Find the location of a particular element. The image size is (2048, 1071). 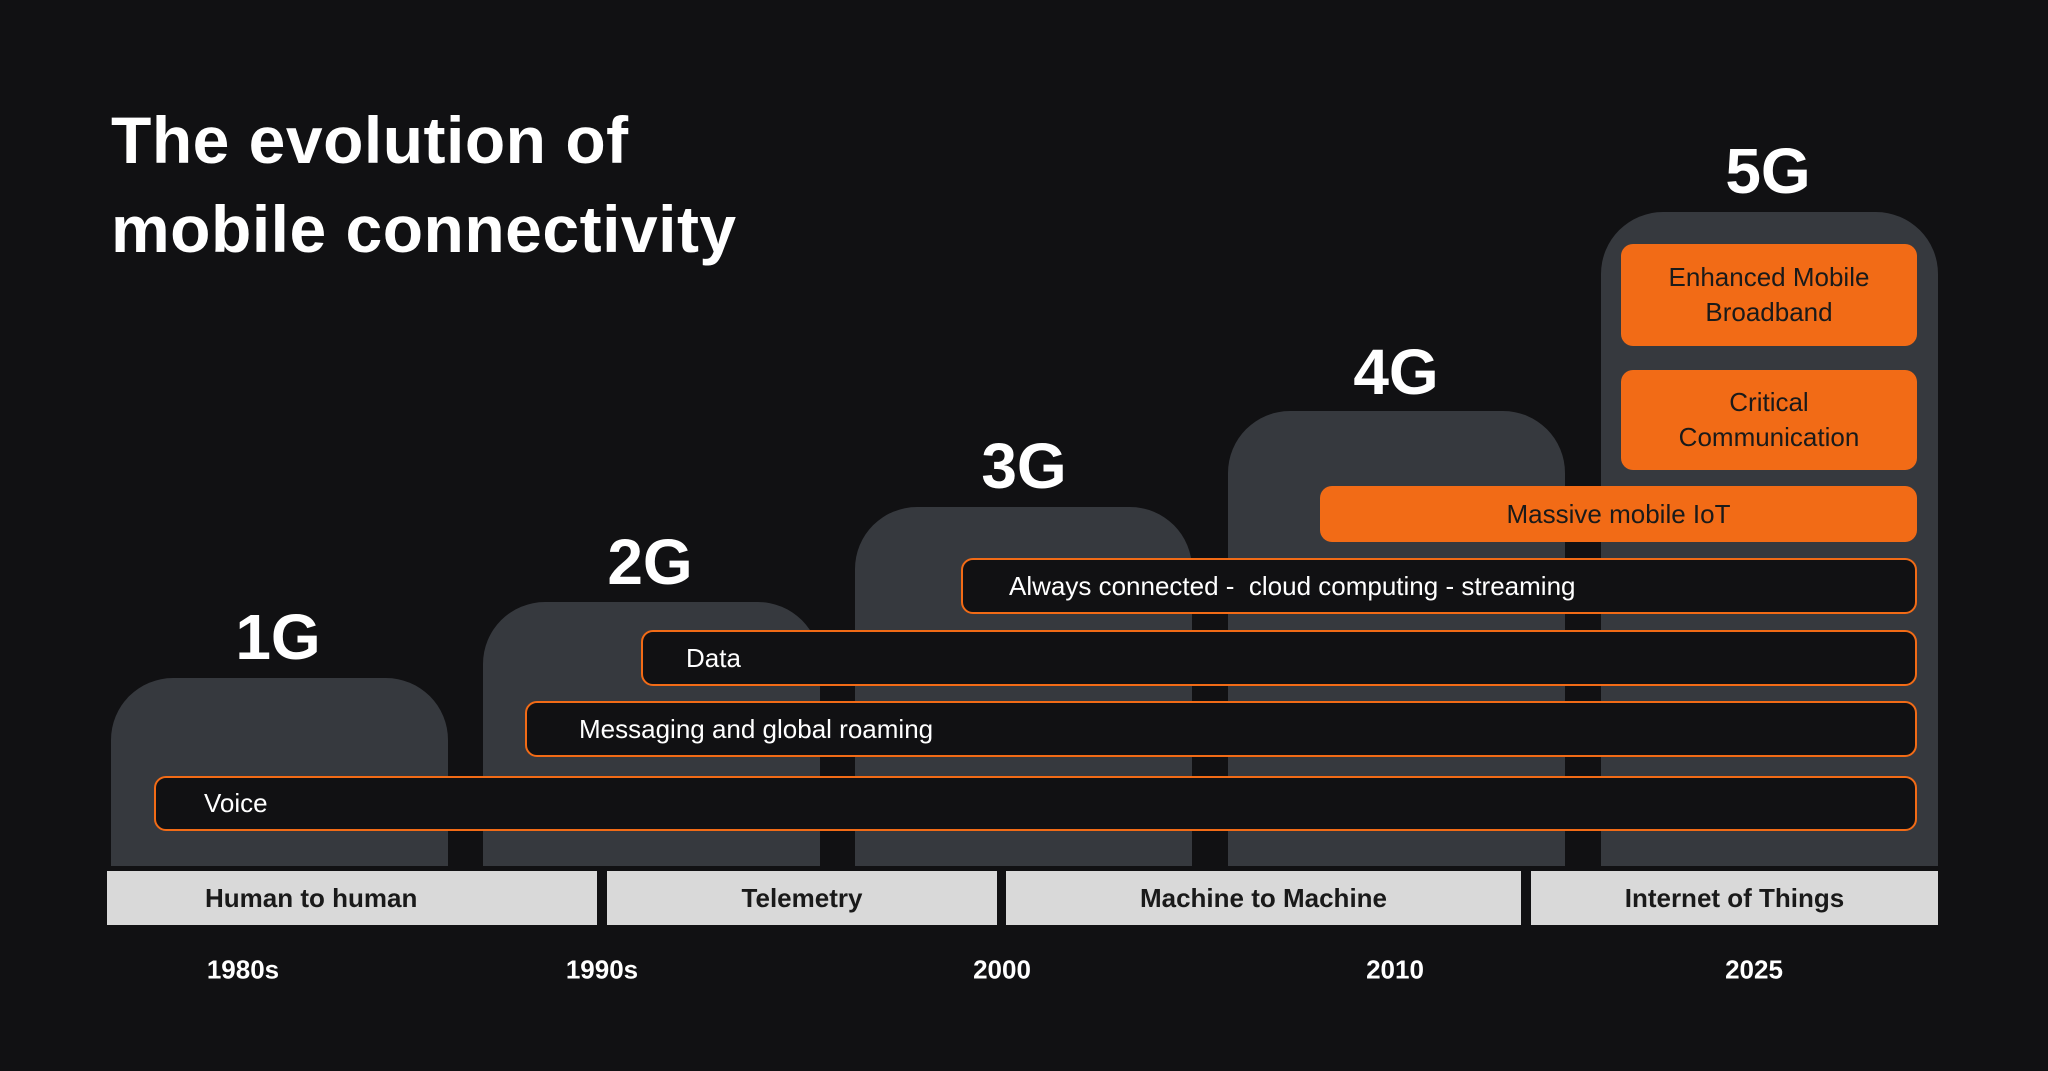

era-label: Human to human is located at coordinates (311, 897).